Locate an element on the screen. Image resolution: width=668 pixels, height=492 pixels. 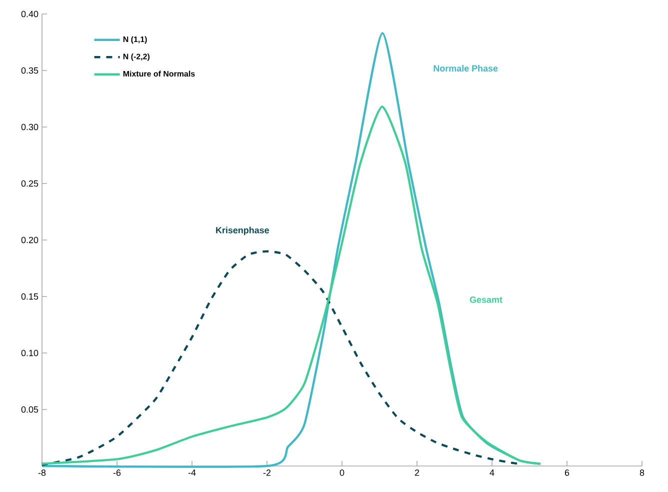
annotation: Gesamt is located at coordinates (486, 299).